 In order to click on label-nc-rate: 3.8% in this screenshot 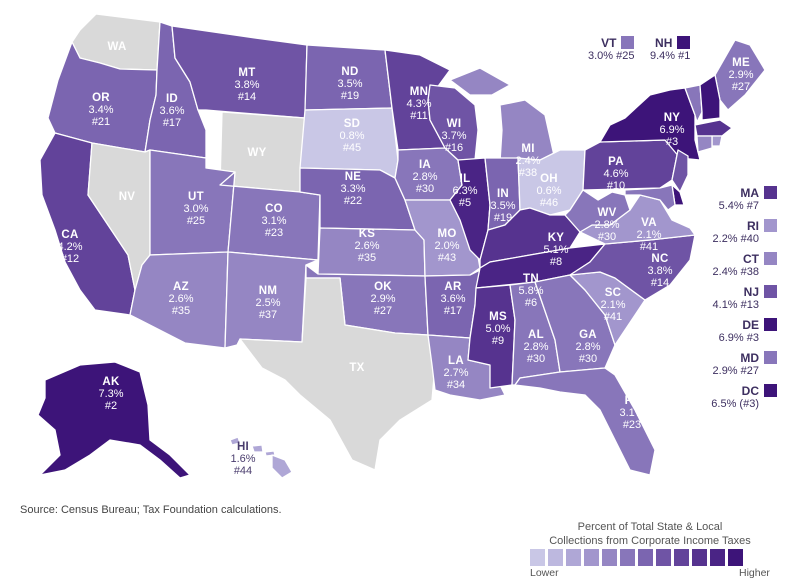, I will do `click(659, 271)`.